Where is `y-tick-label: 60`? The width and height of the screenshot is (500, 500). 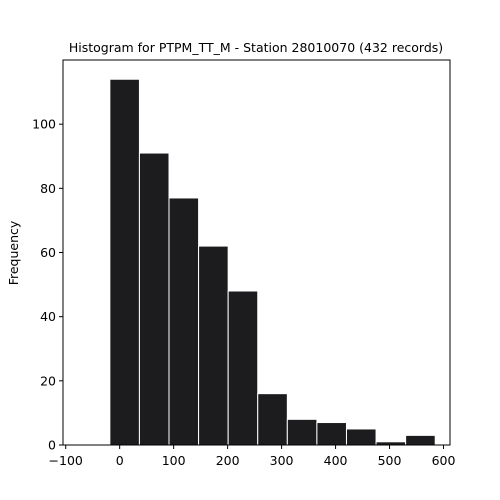
y-tick-label: 60 is located at coordinates (48, 252).